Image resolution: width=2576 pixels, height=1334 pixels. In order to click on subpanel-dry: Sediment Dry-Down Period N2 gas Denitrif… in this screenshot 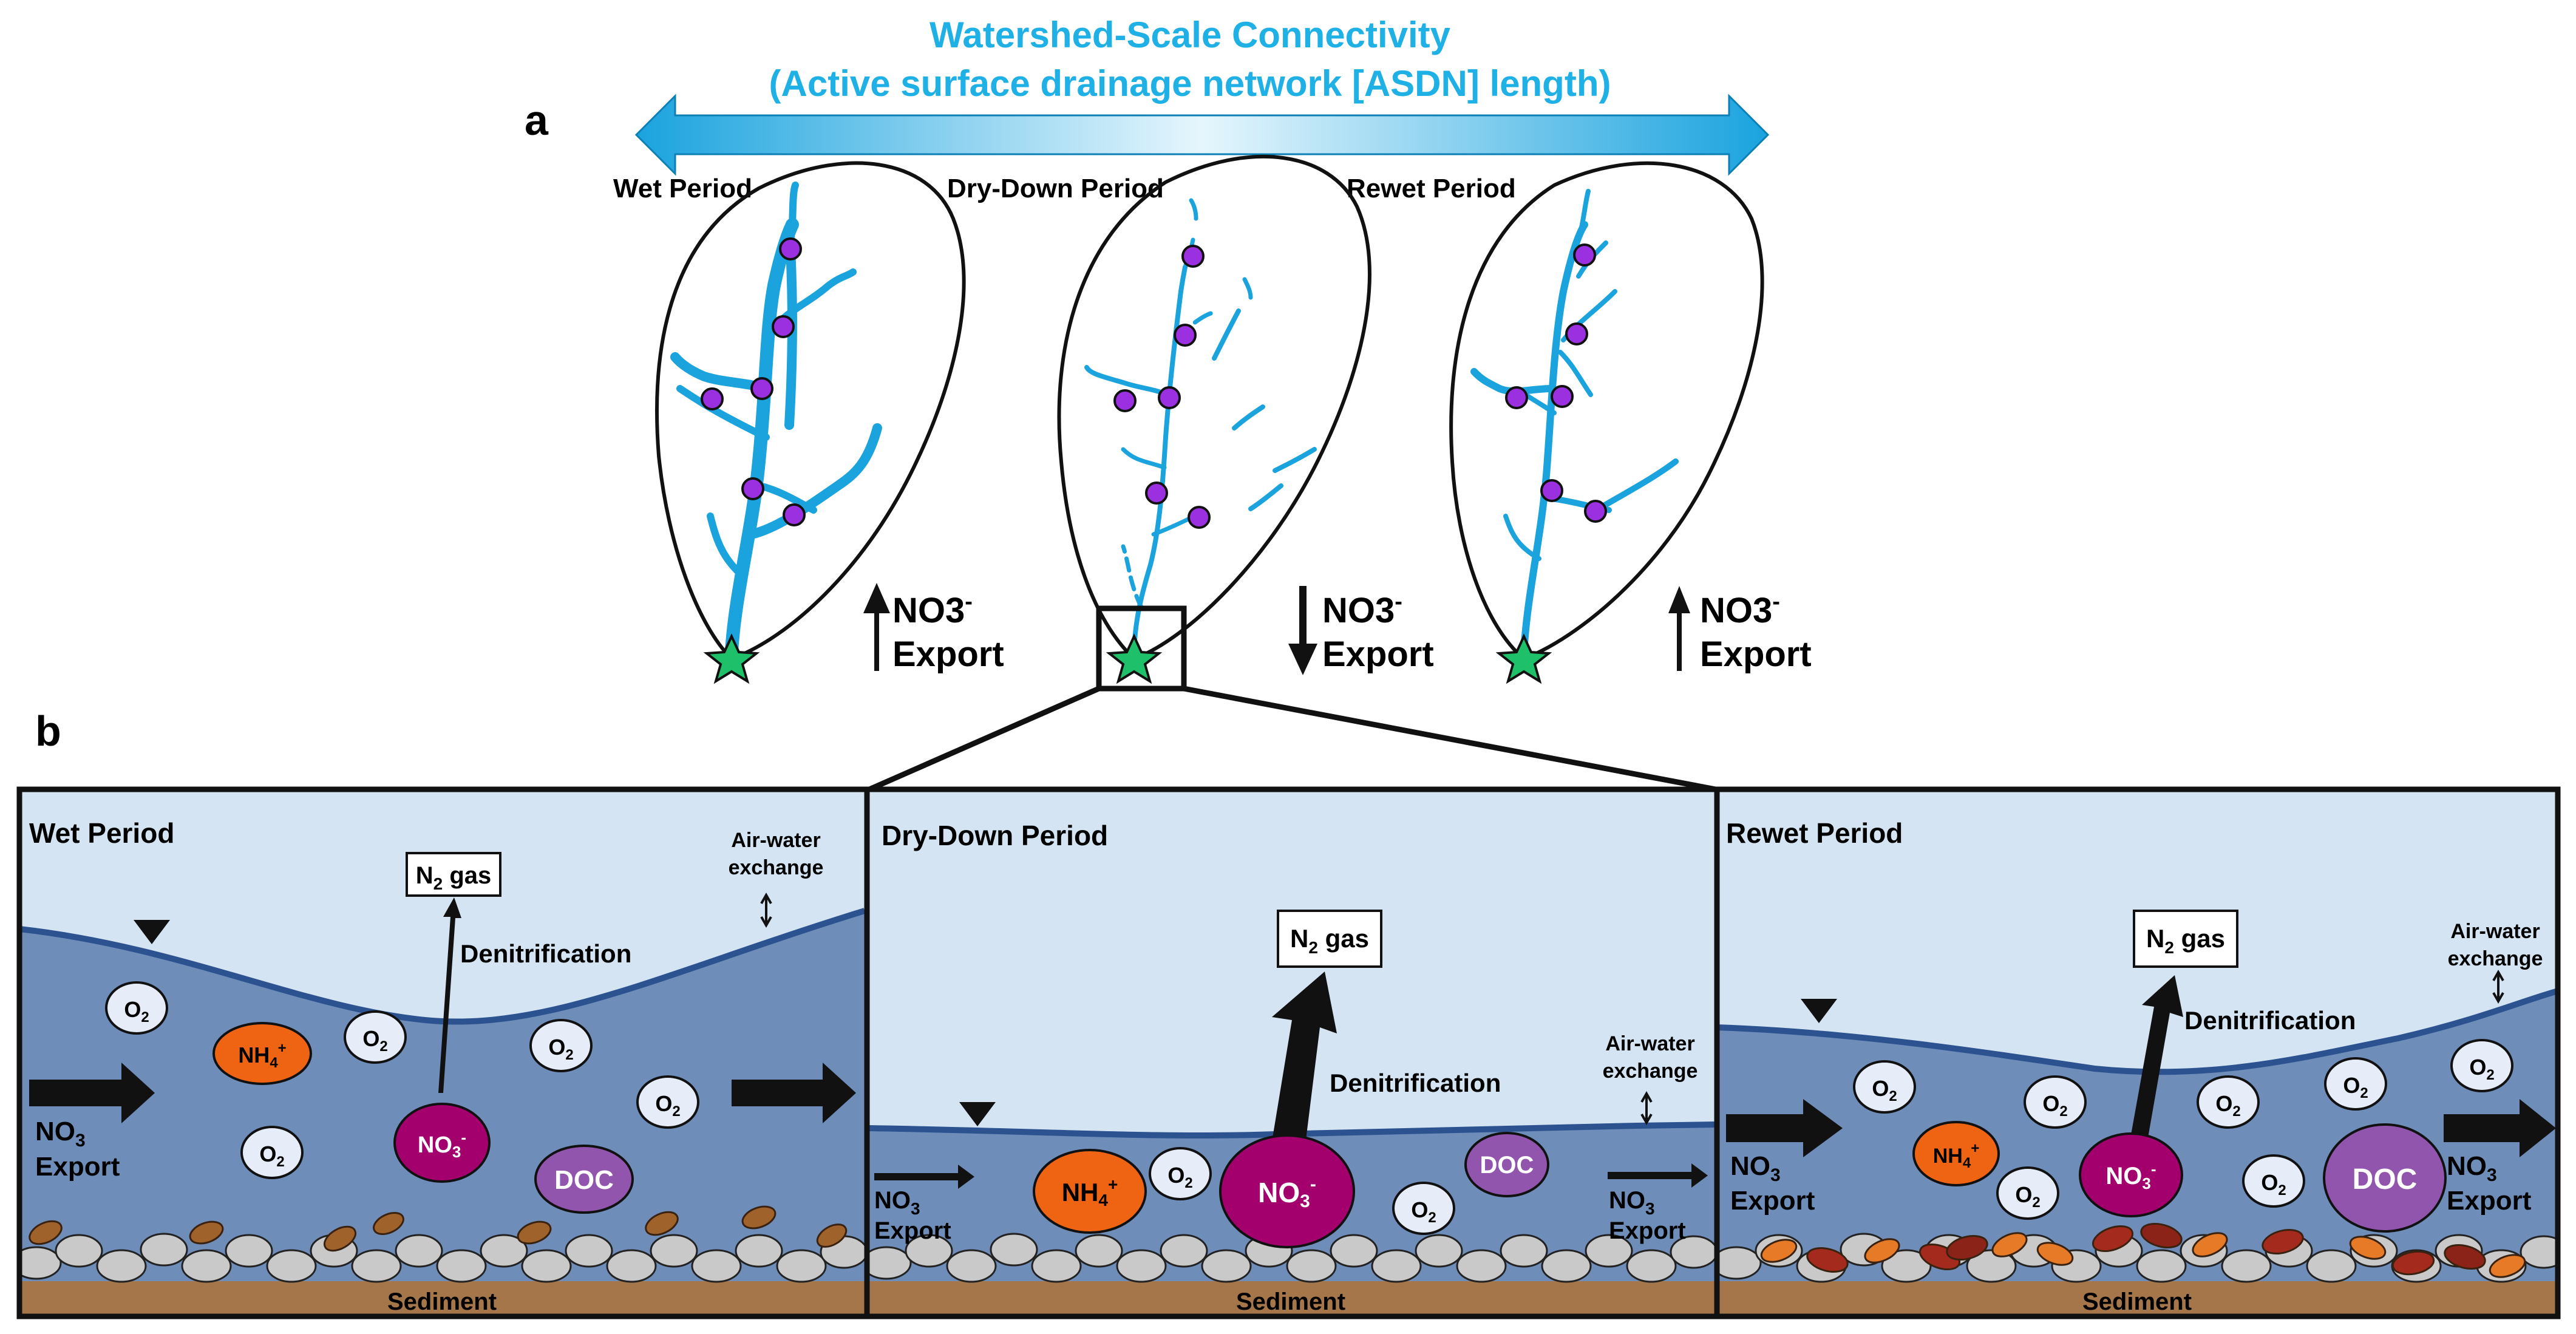, I will do `click(1291, 1052)`.